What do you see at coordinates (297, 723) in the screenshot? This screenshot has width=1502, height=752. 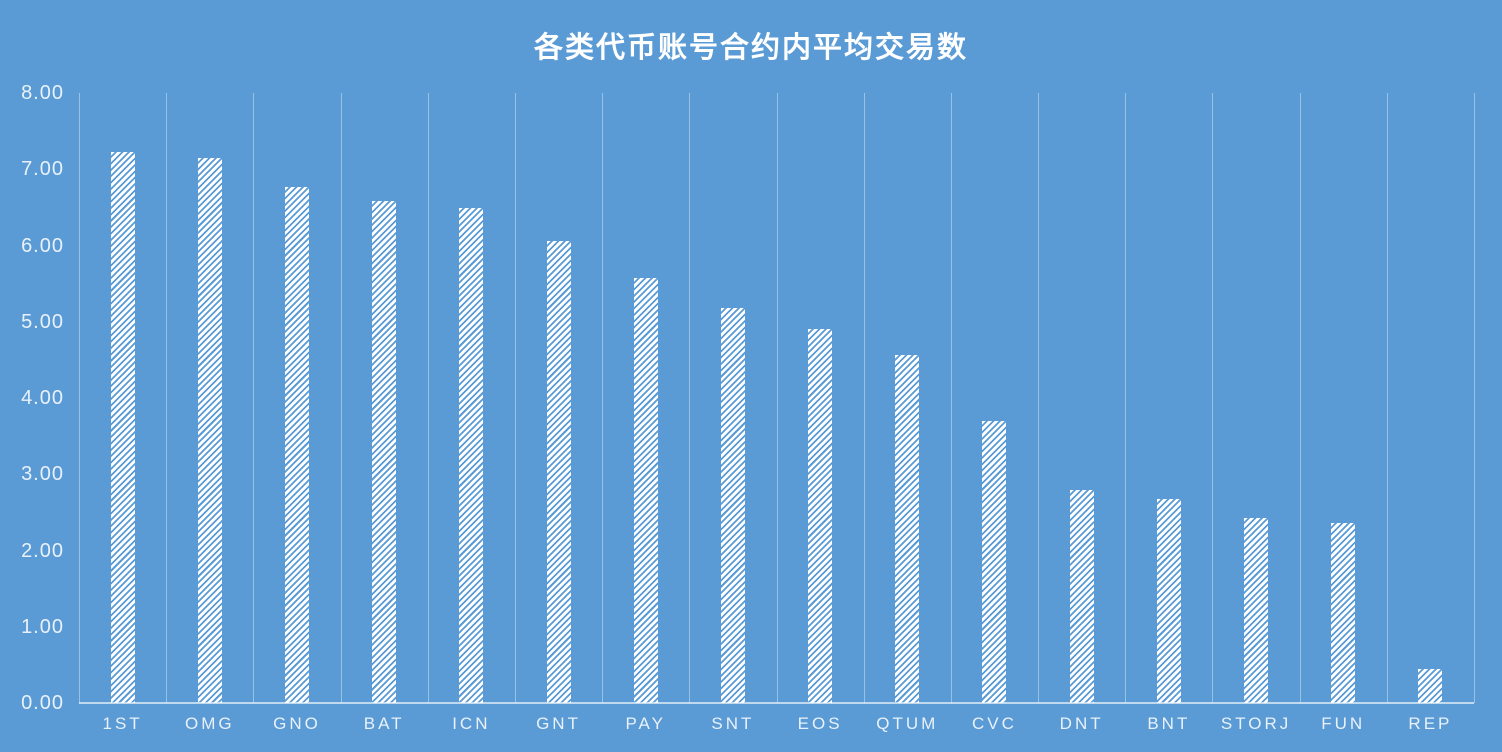 I see `x-tick-label-GNO: GNO` at bounding box center [297, 723].